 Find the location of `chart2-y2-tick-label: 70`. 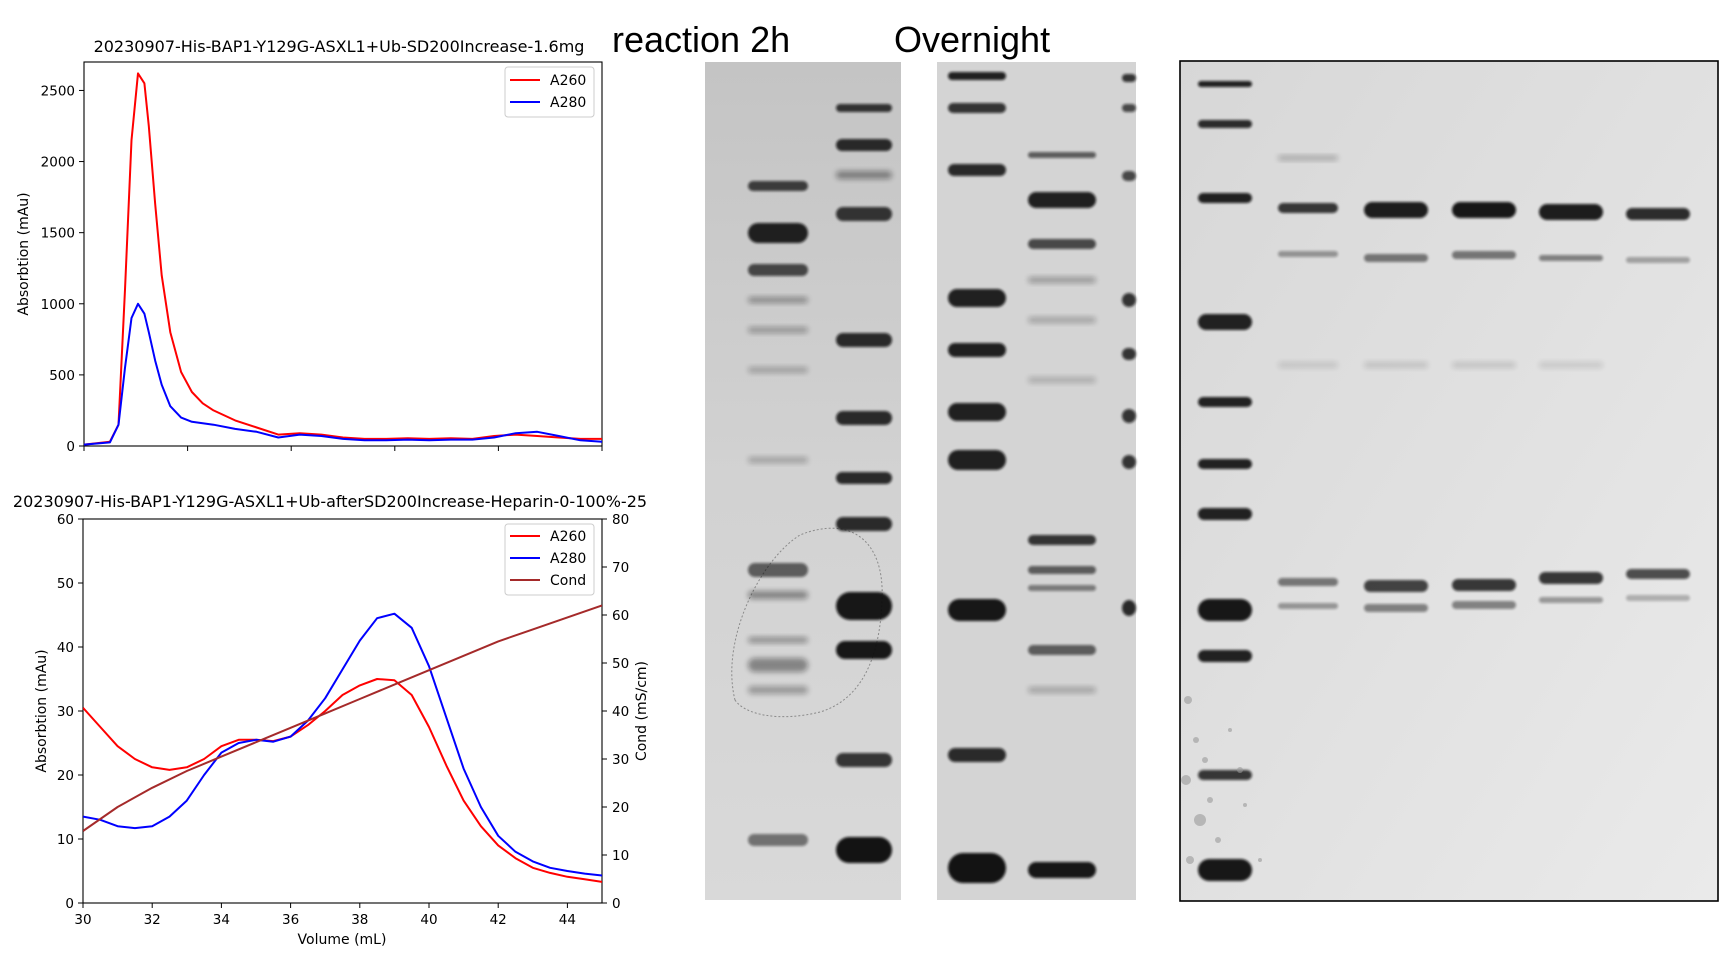

chart2-y2-tick-label: 70 is located at coordinates (620, 568).